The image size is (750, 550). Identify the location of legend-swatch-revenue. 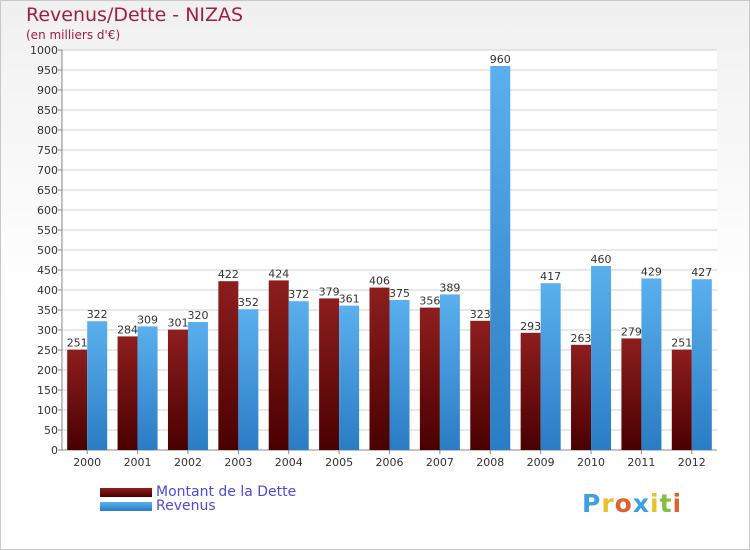
(126, 506).